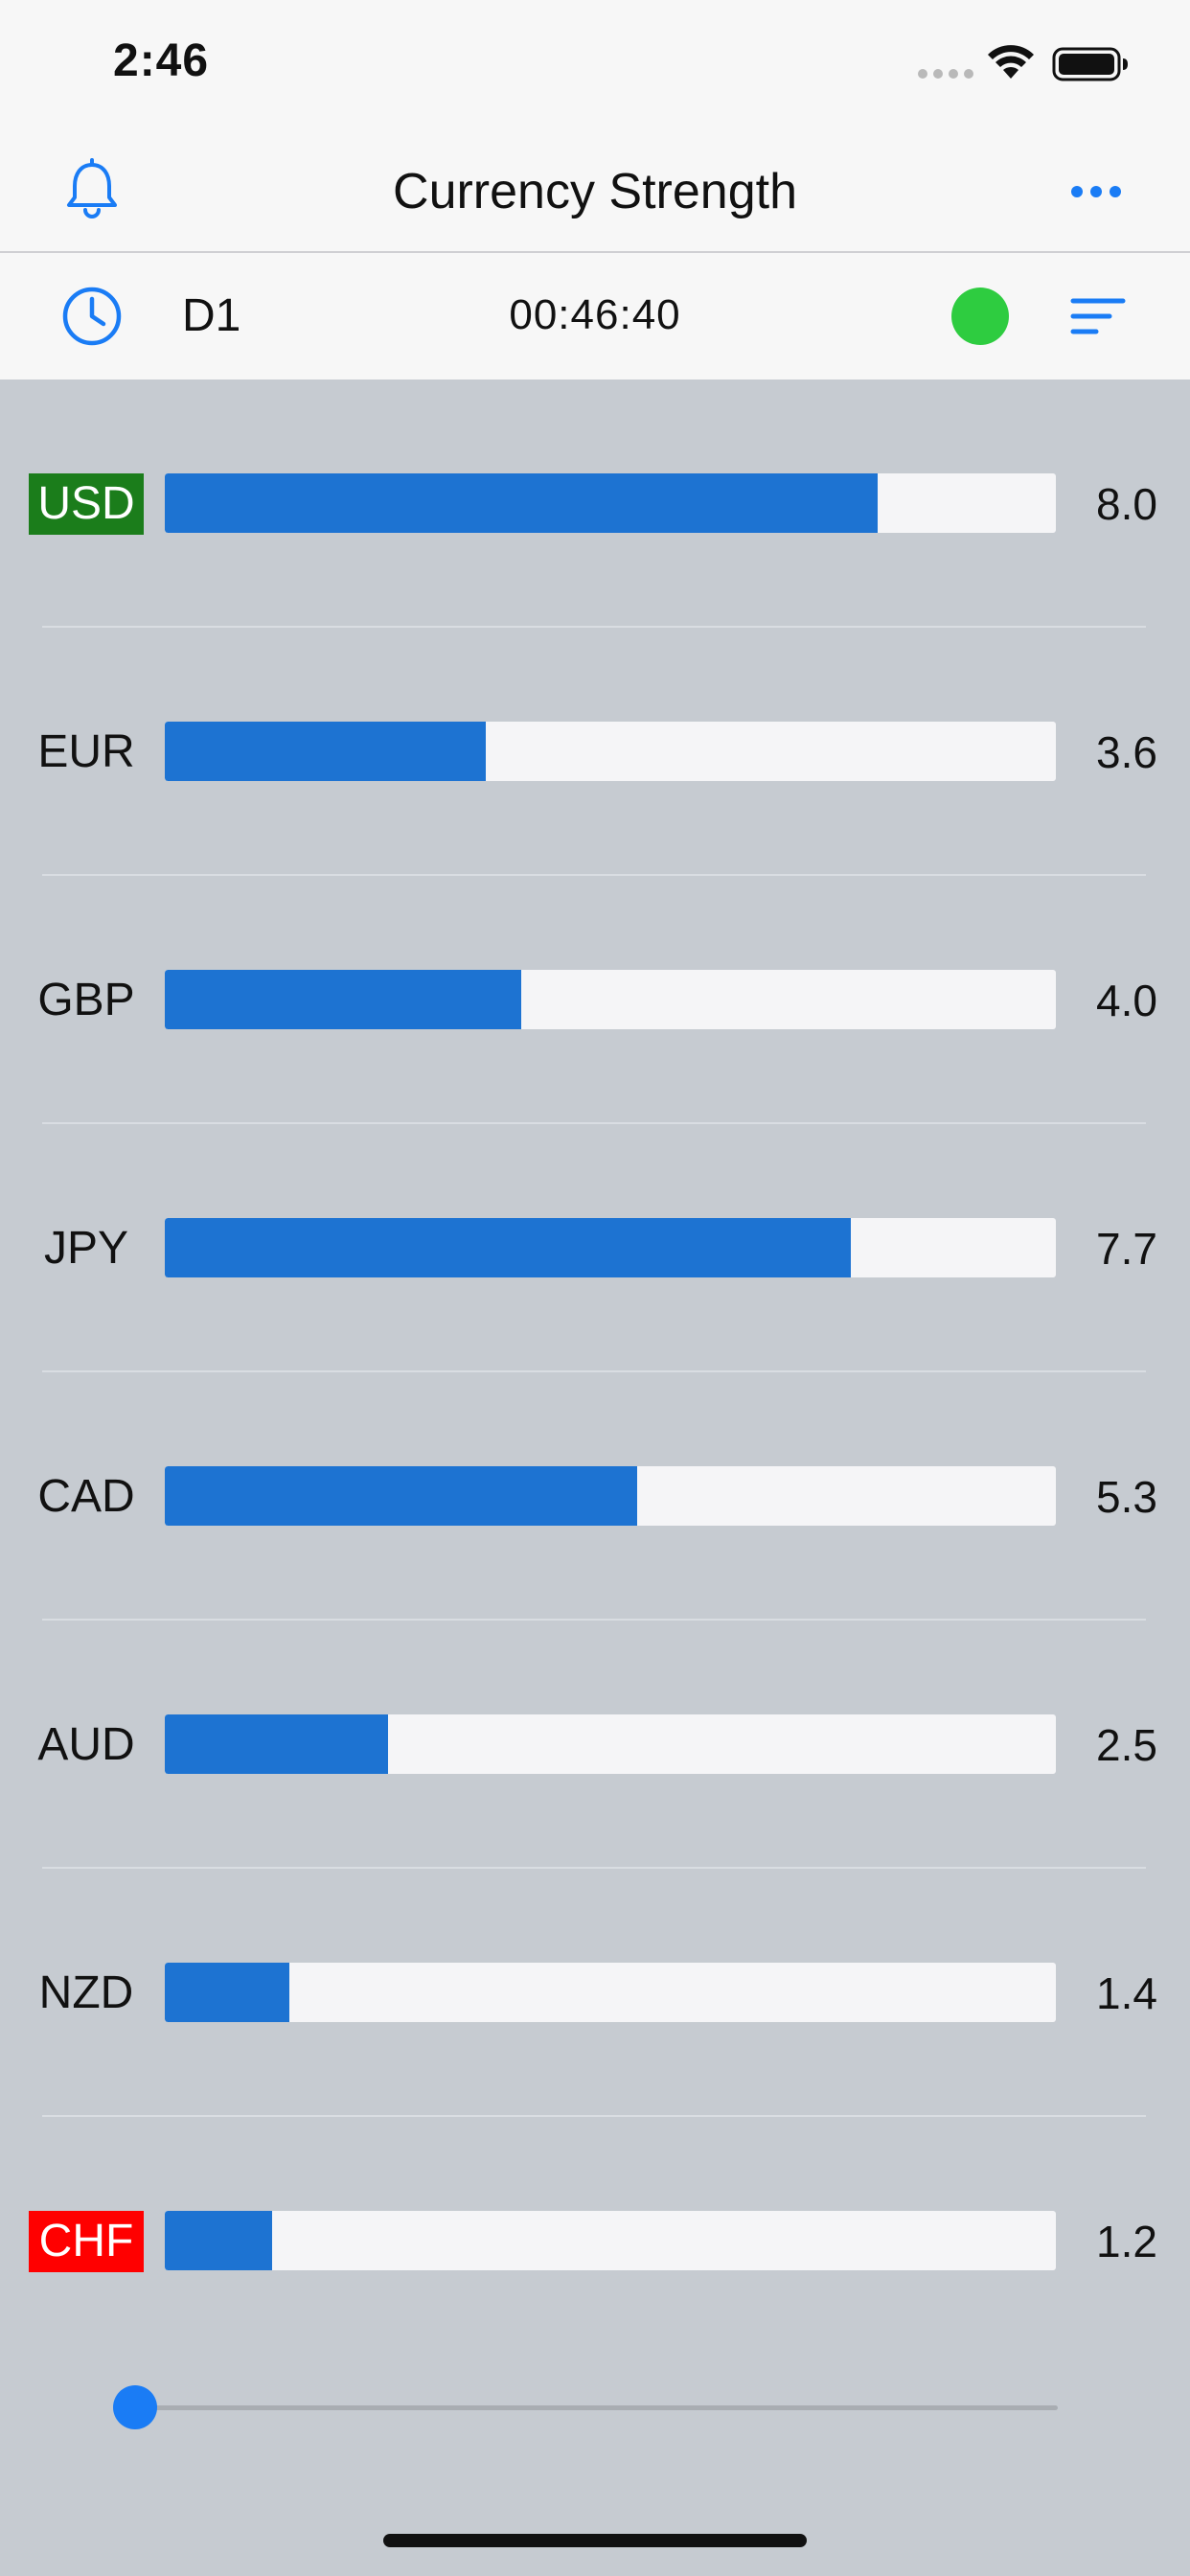 The image size is (1190, 2576). Describe the element at coordinates (86, 1000) in the screenshot. I see `currency-code: GBP` at that location.